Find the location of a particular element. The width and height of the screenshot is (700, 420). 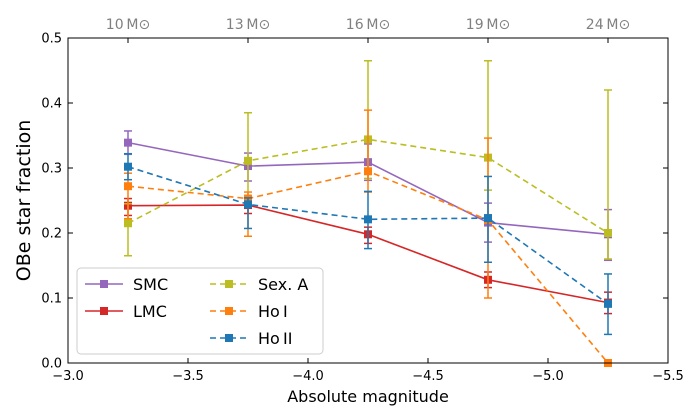

x-tick-label: −3.5 is located at coordinates (188, 376).